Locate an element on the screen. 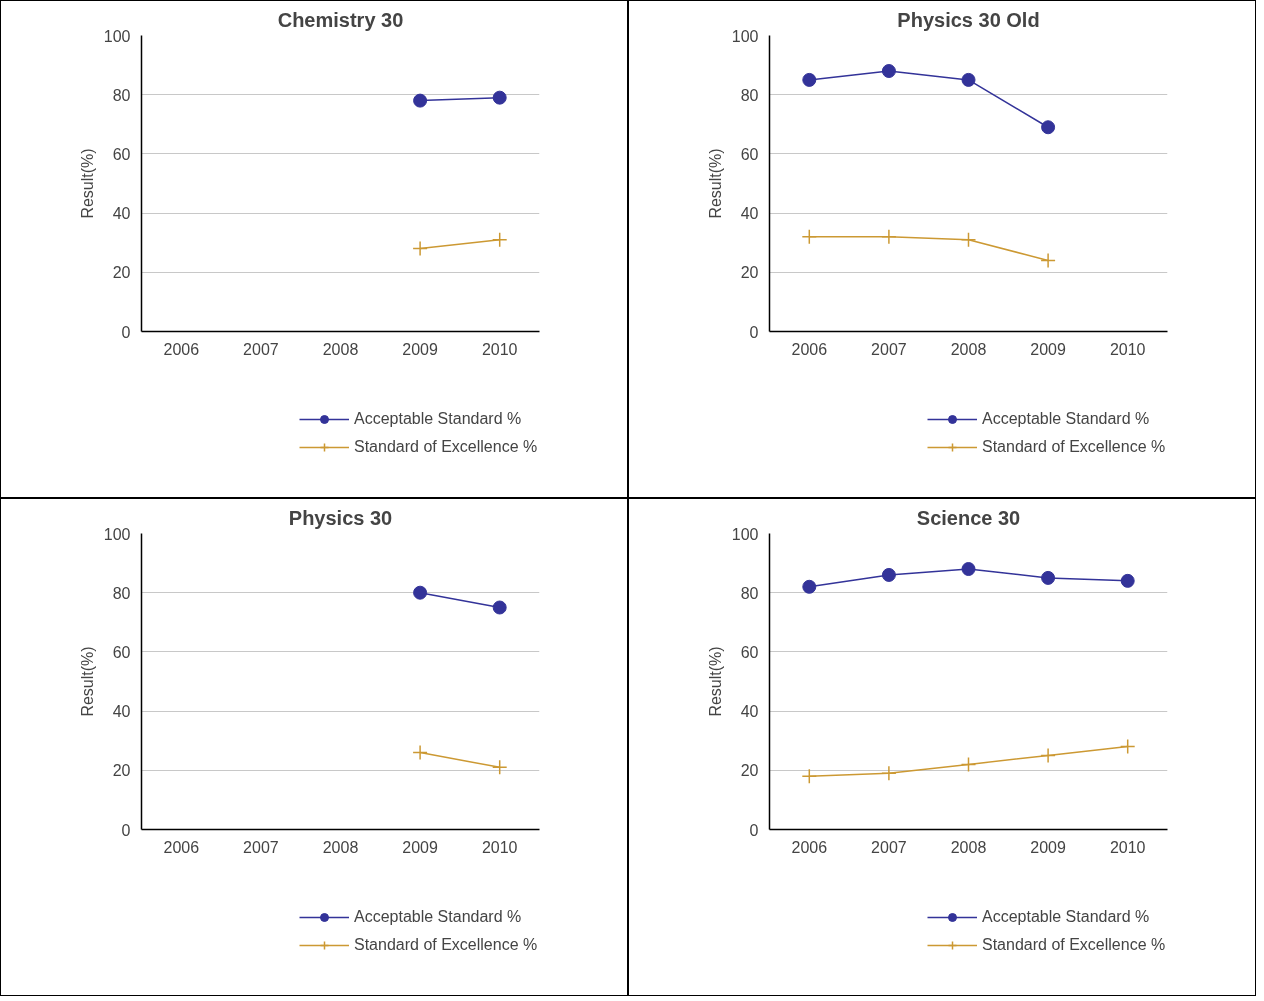  chart-title: Physics 30 is located at coordinates (340, 517).